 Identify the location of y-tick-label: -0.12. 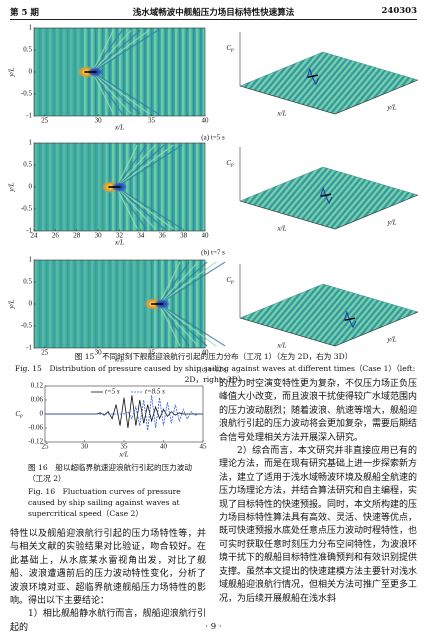
(35, 442).